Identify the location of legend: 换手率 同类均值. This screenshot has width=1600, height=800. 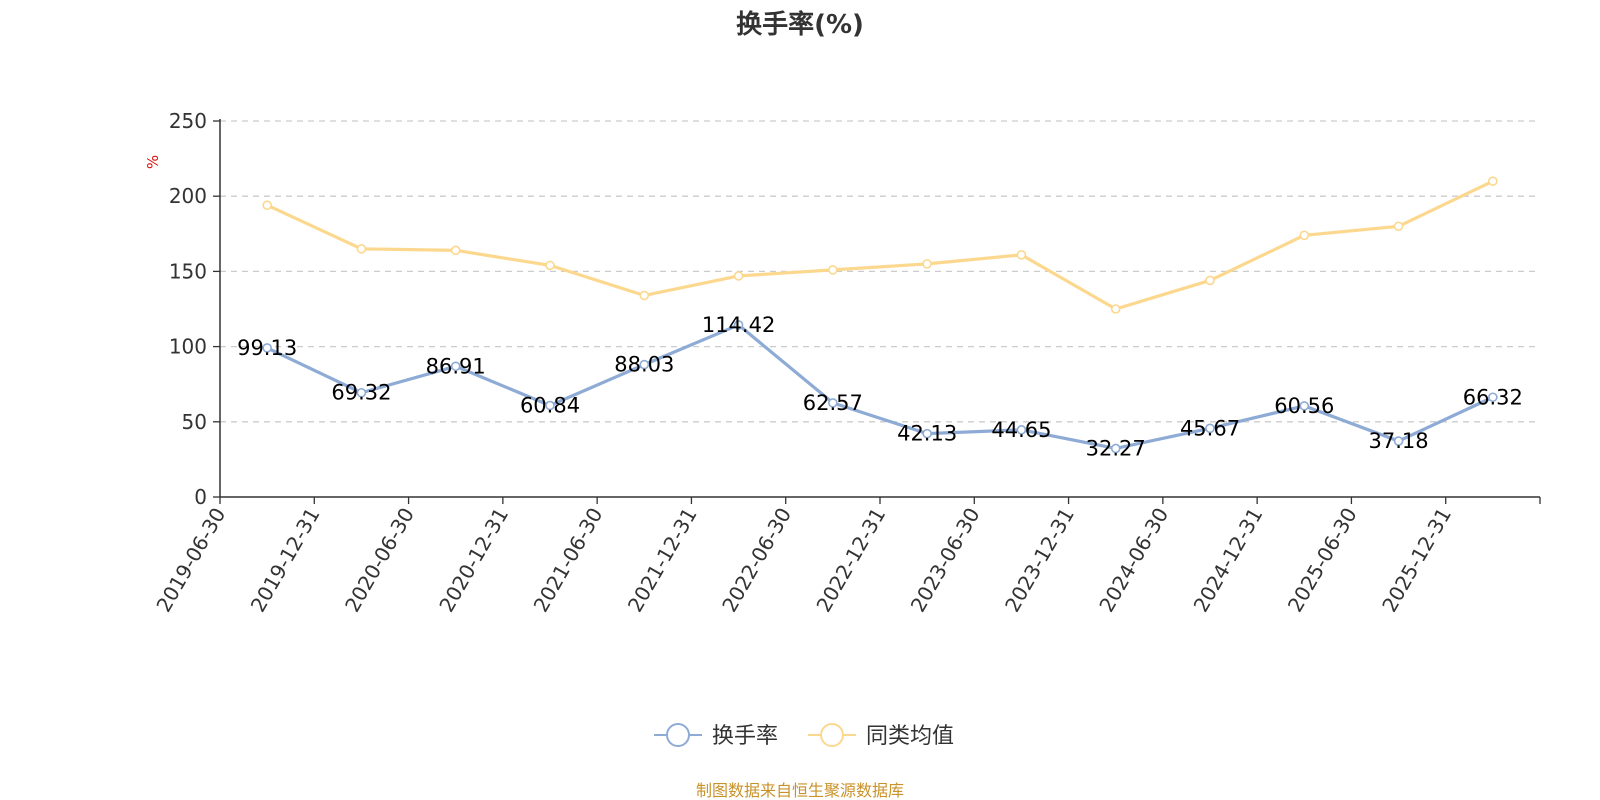
(804, 736).